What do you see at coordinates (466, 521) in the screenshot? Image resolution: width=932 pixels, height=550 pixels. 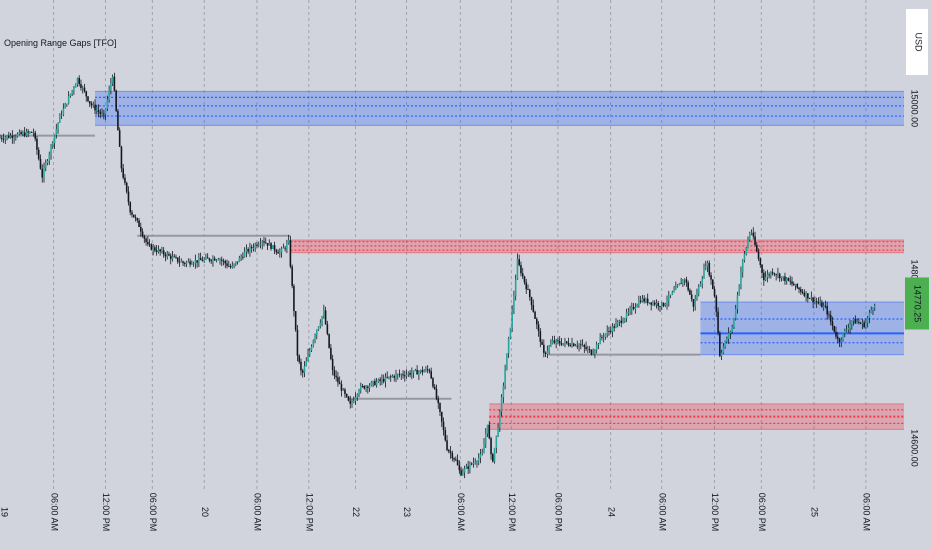 I see `time-axis-background` at bounding box center [466, 521].